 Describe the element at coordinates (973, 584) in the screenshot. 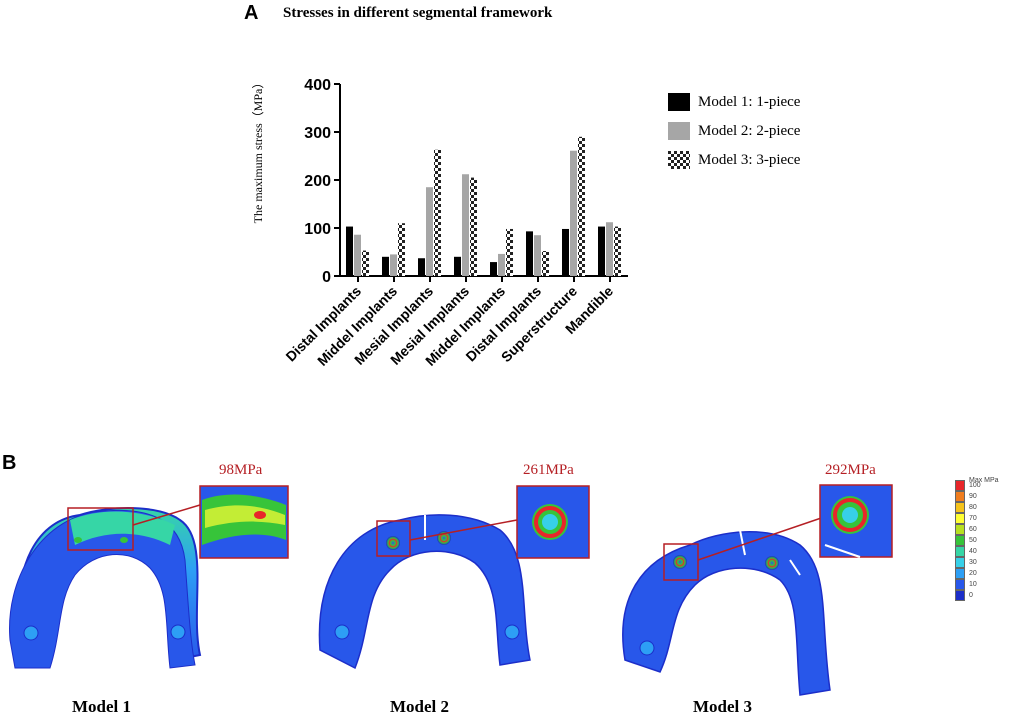

I see `color-scale-label: 10` at that location.